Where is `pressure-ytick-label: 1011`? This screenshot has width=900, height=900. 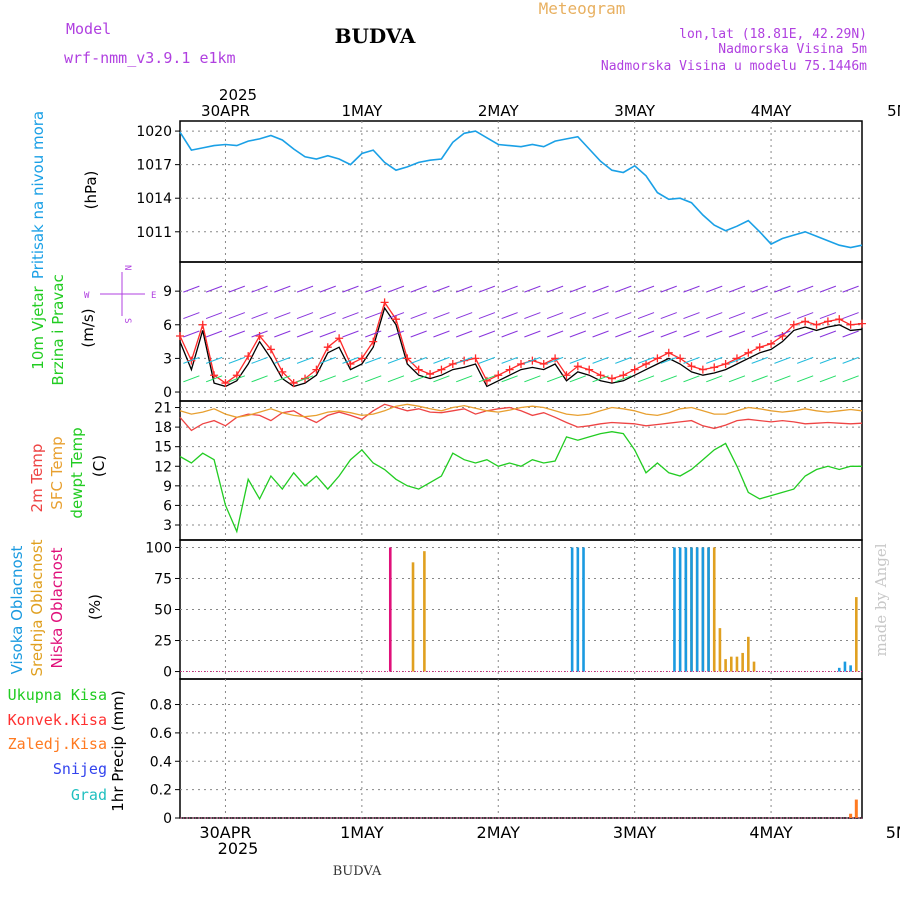 pressure-ytick-label: 1011 is located at coordinates (154, 233).